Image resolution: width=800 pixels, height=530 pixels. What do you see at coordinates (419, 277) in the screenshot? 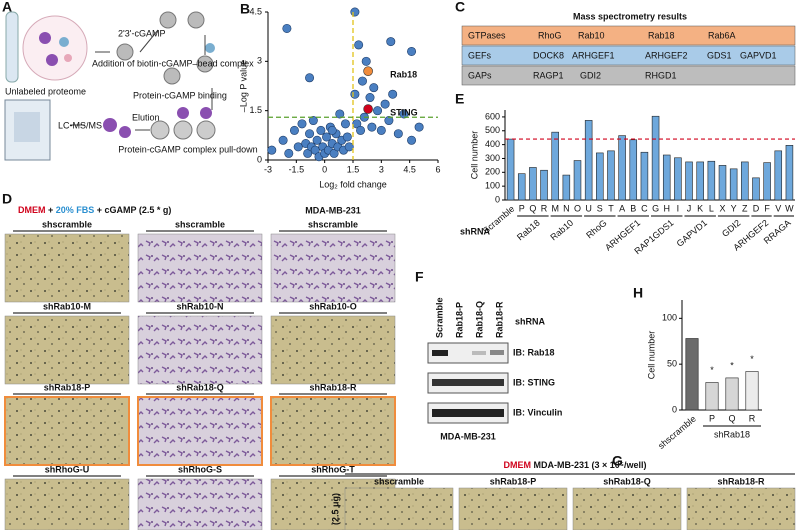
I see `panel-letter: F` at bounding box center [419, 277].